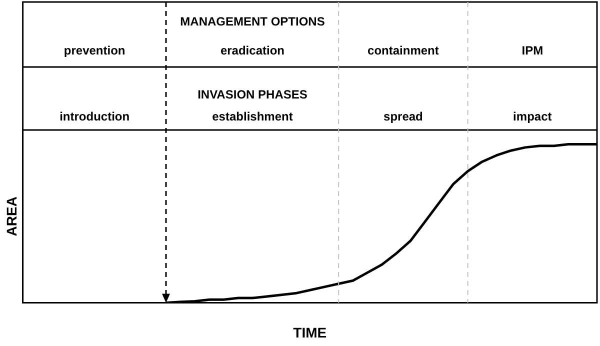  What do you see at coordinates (252, 50) in the screenshot?
I see `text: eradication` at bounding box center [252, 50].